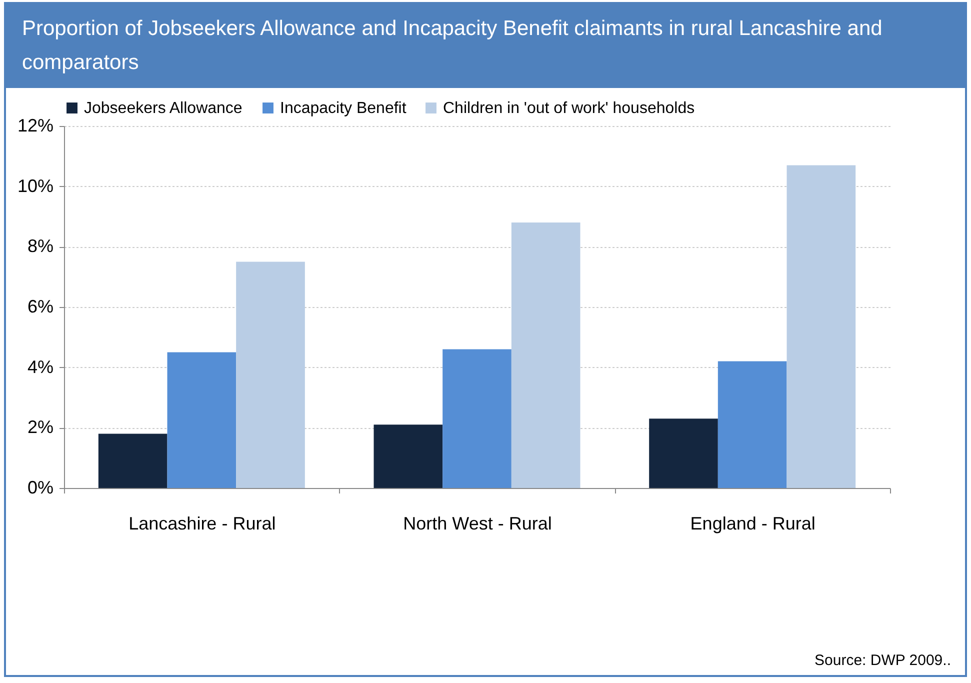  What do you see at coordinates (163, 108) in the screenshot?
I see `legend-label: Jobseekers Allowance` at bounding box center [163, 108].